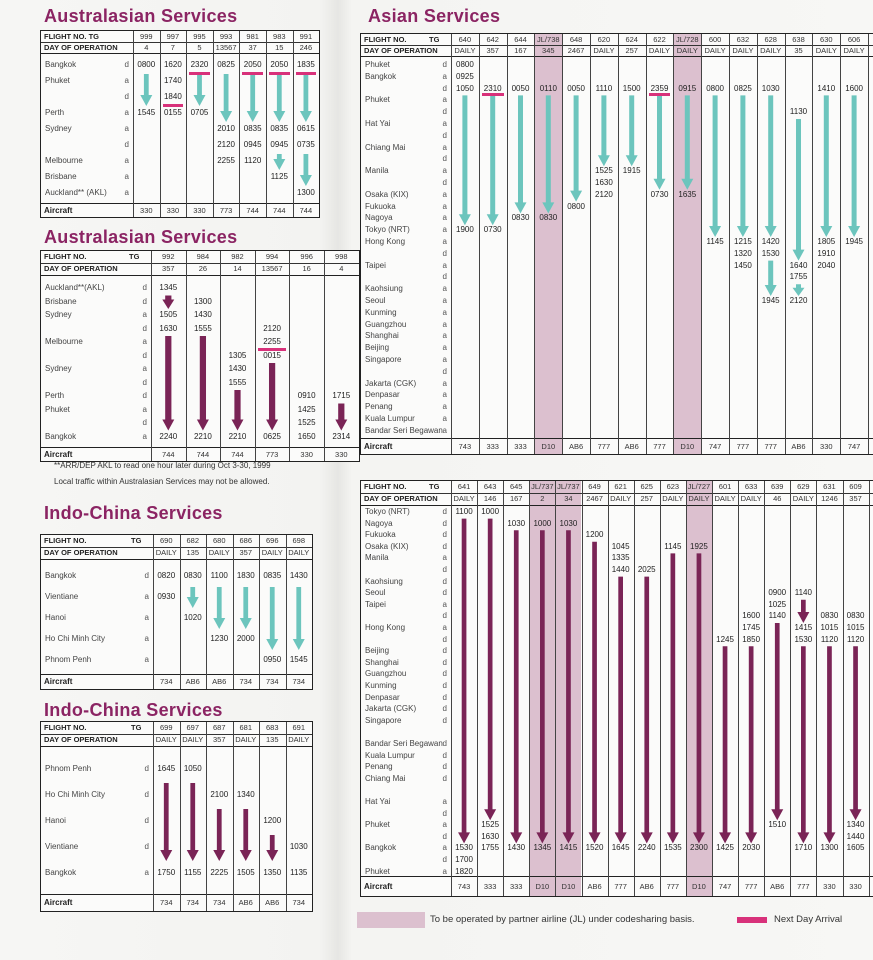 The image size is (873, 960). Describe the element at coordinates (854, 39) in the screenshot. I see `flight-number: 606` at that location.